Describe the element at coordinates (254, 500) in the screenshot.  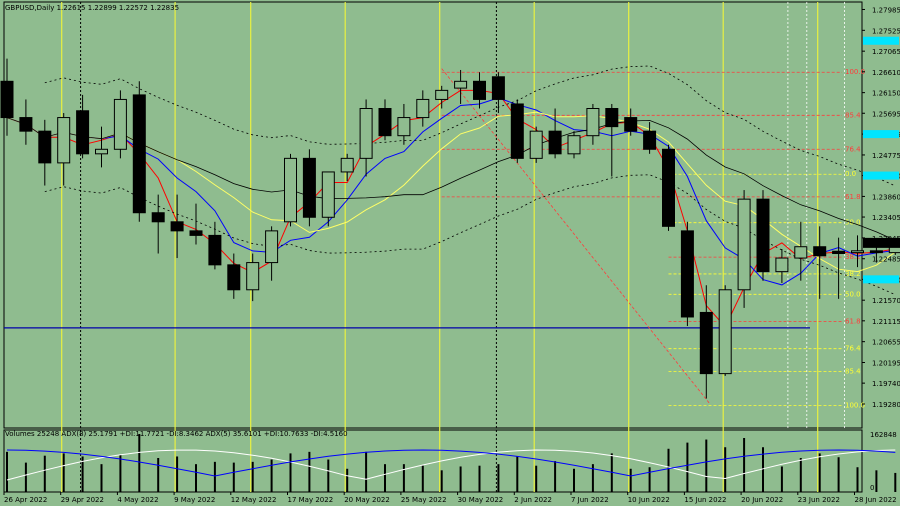
I see `time-tick-label: 12 May 2022` at that location.